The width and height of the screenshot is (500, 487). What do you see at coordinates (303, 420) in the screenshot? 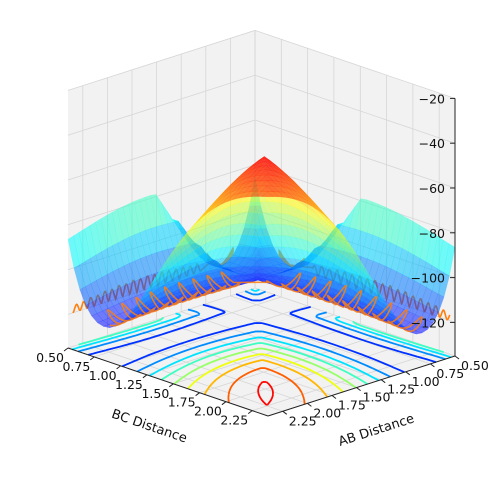
I see `ab-tick-label: 2.25` at bounding box center [303, 420].